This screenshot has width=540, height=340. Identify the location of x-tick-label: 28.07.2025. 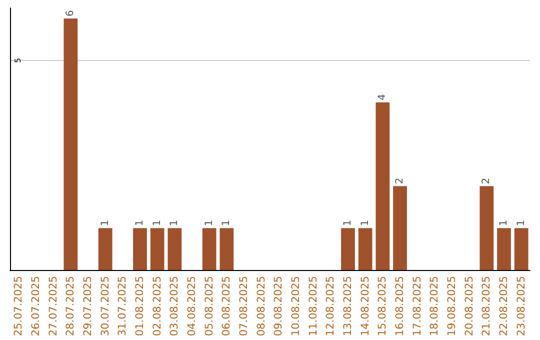
(70, 306).